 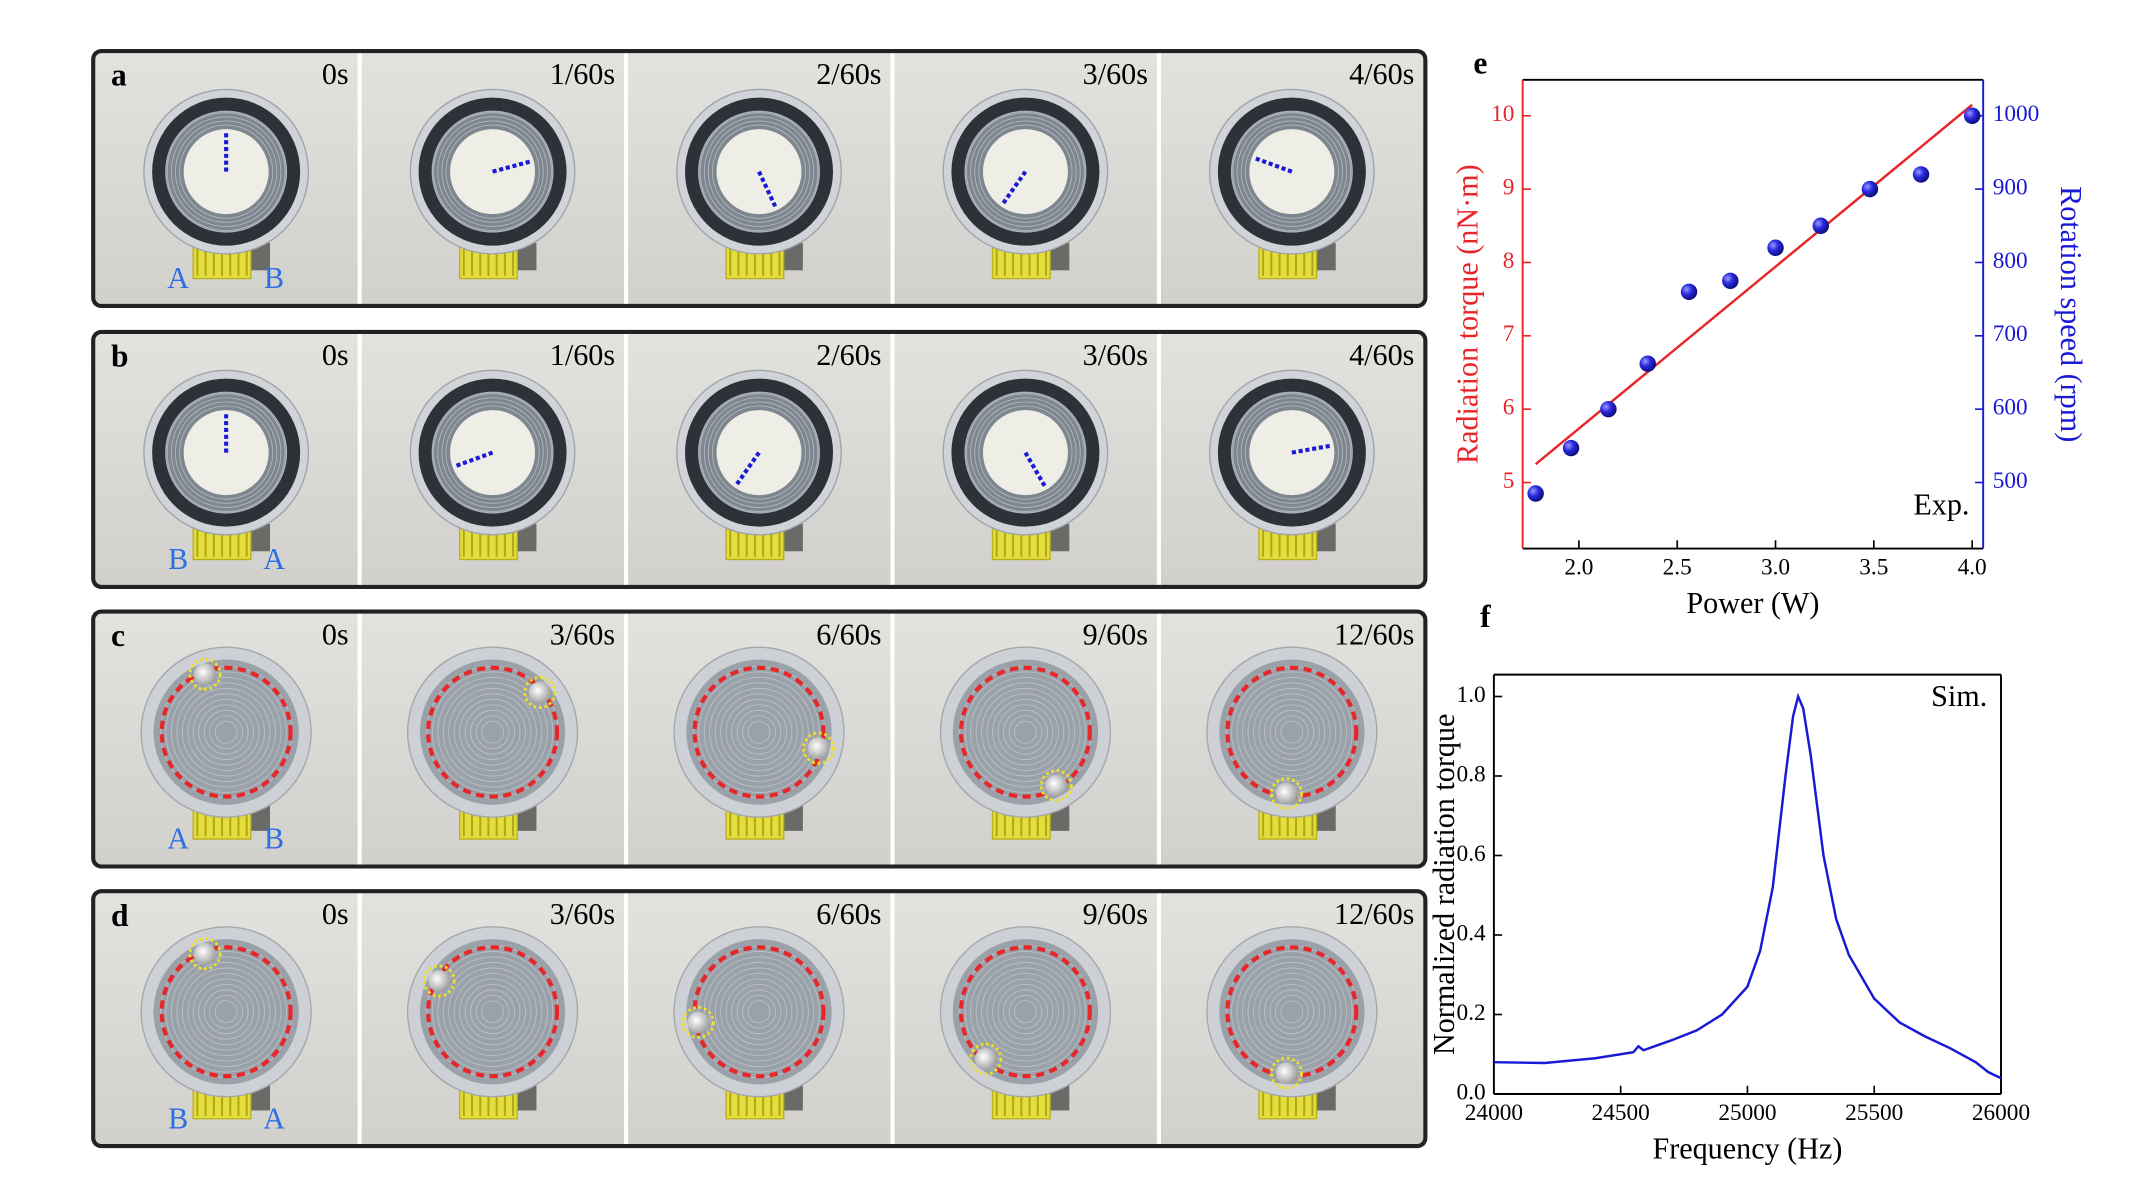 I want to click on frame-time: 12/60s, so click(x=1374, y=914).